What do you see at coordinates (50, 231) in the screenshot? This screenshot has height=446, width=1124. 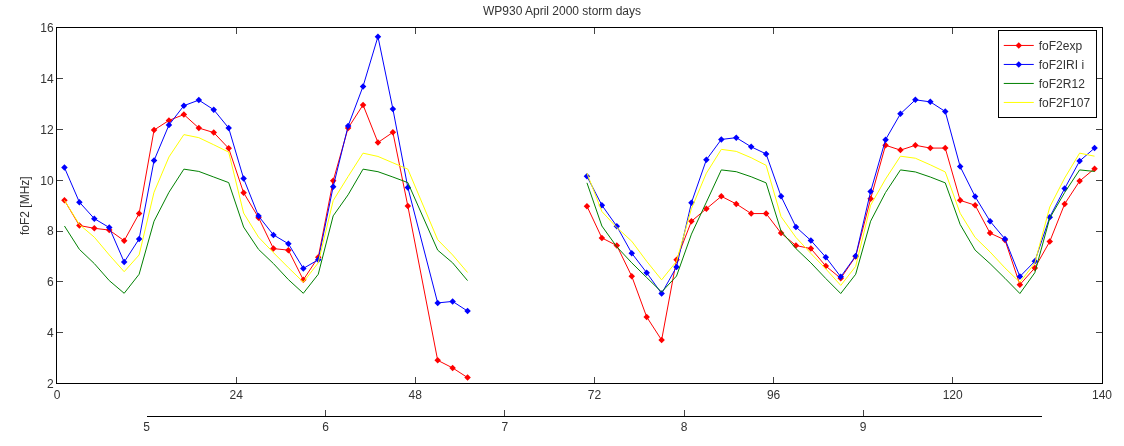 I see `y-tick-label: 8` at bounding box center [50, 231].